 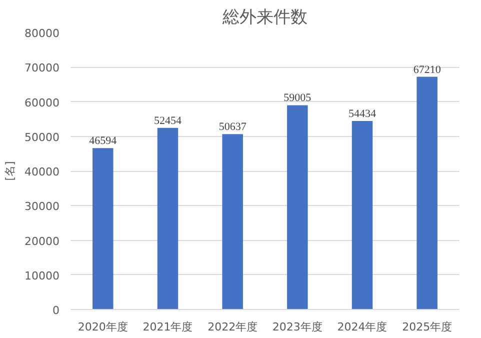 What do you see at coordinates (42, 103) in the screenshot?
I see `y-tick-label: 60000` at bounding box center [42, 103].